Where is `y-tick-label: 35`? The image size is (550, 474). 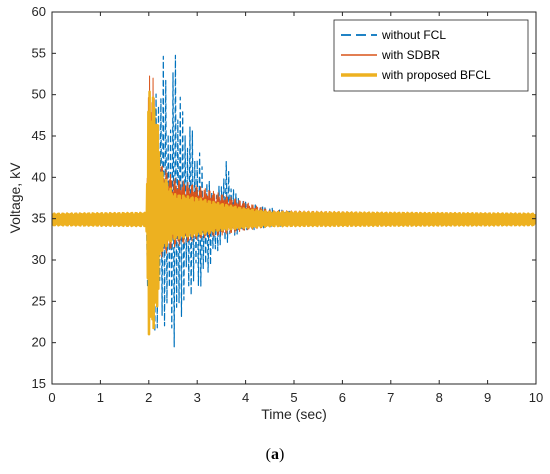
y-tick-label: 35 is located at coordinates (39, 218).